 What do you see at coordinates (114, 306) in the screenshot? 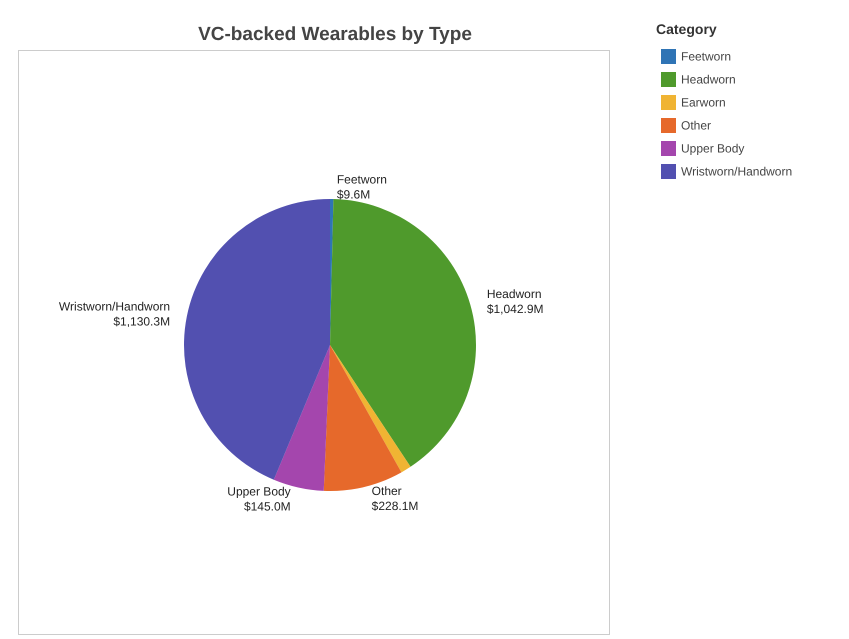
I see `slice-label: Wristworn/Handworn` at bounding box center [114, 306].